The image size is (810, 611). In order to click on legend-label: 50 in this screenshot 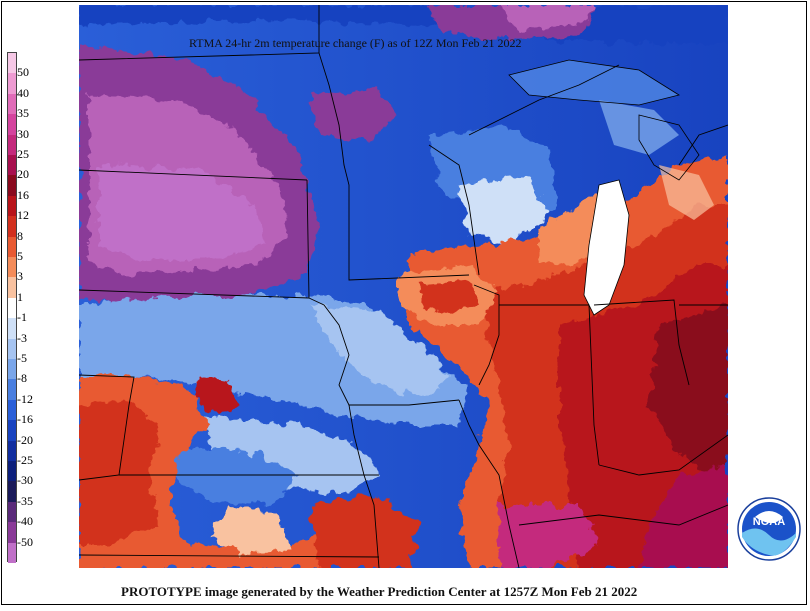, I will do `click(23, 72)`.